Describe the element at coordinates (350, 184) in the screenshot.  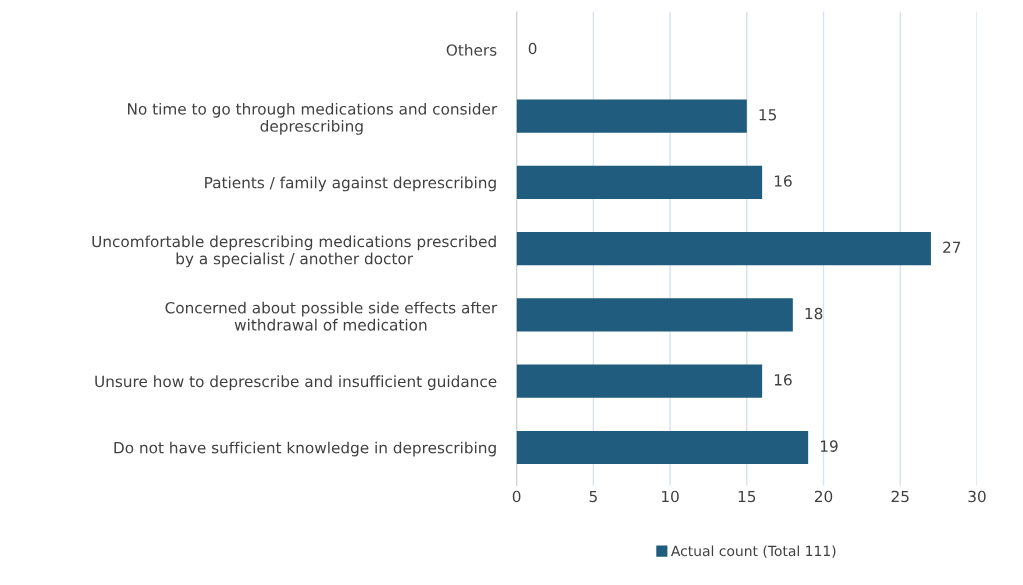
I see `y-tick-label: Patients / family against deprescribing` at that location.